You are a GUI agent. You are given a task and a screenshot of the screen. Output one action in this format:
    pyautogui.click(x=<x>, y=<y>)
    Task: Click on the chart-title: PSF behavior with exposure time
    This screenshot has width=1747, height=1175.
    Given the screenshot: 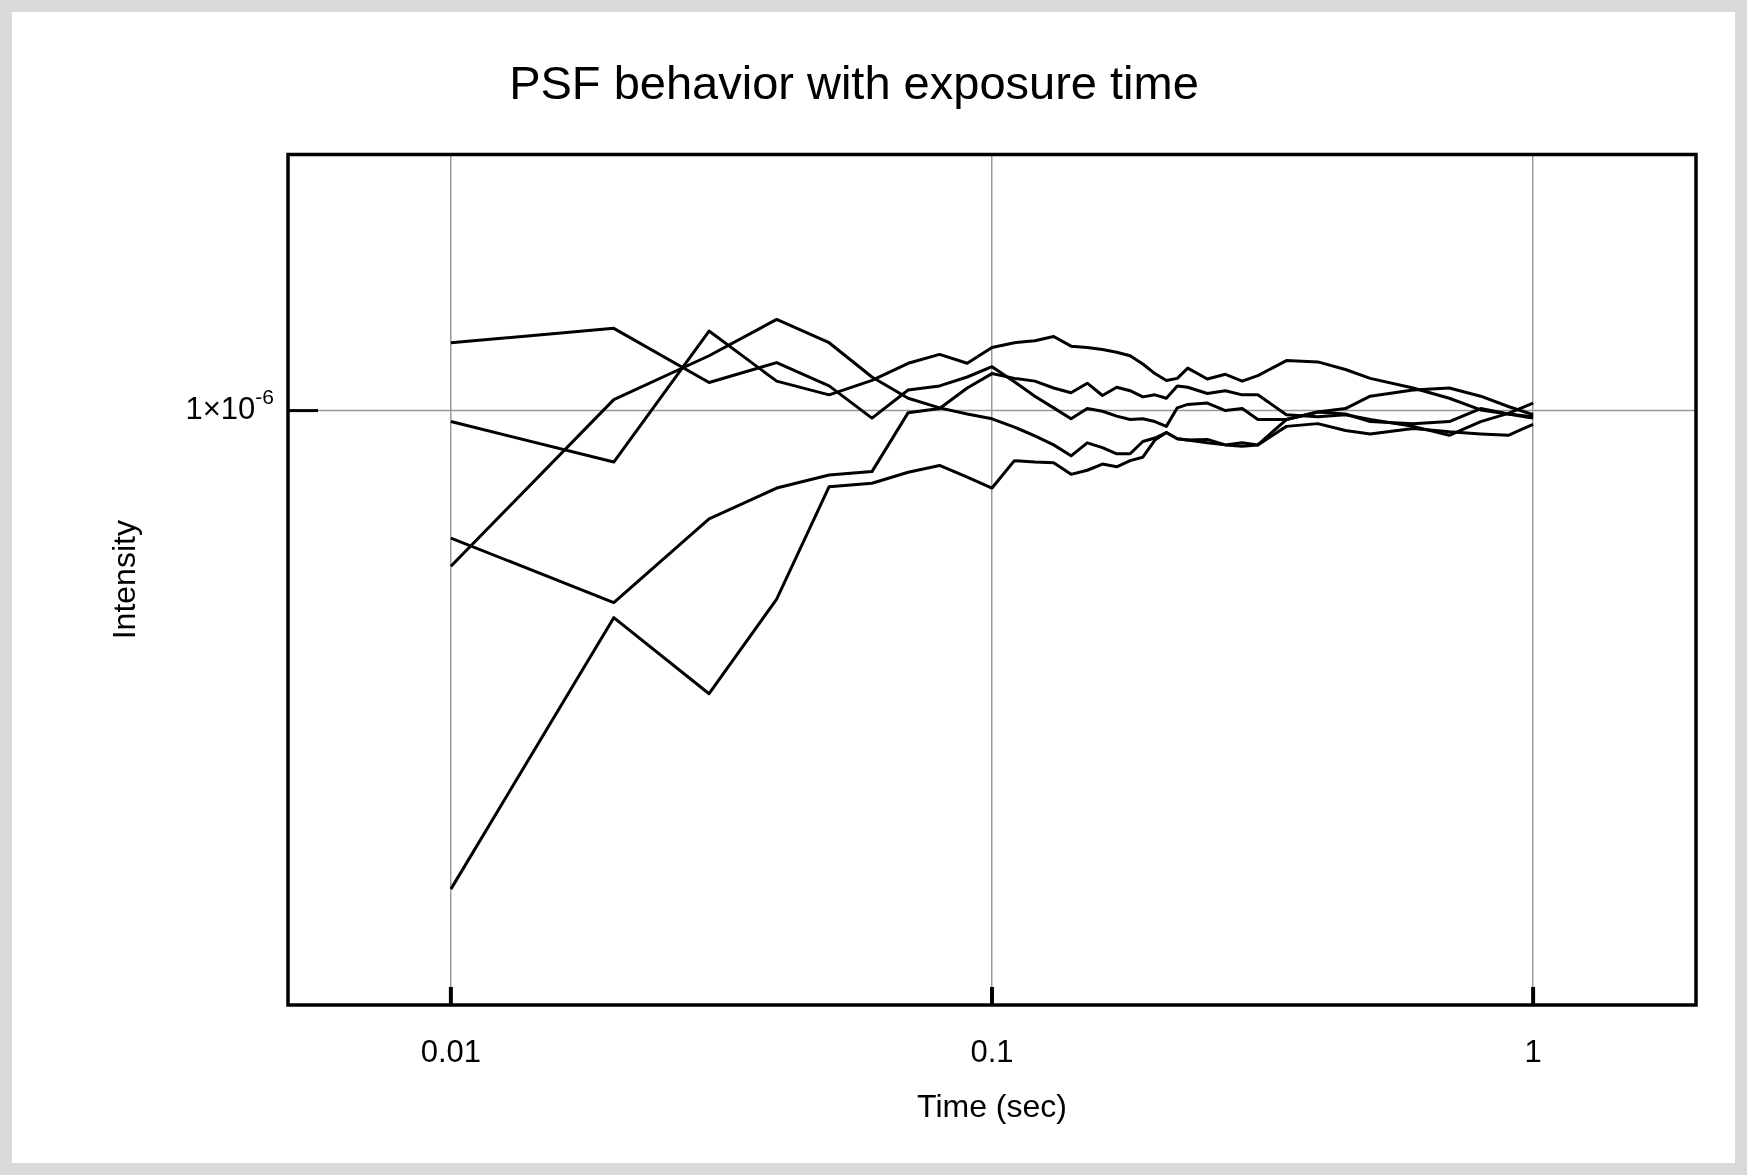 What is the action you would take?
    pyautogui.click(x=854, y=83)
    